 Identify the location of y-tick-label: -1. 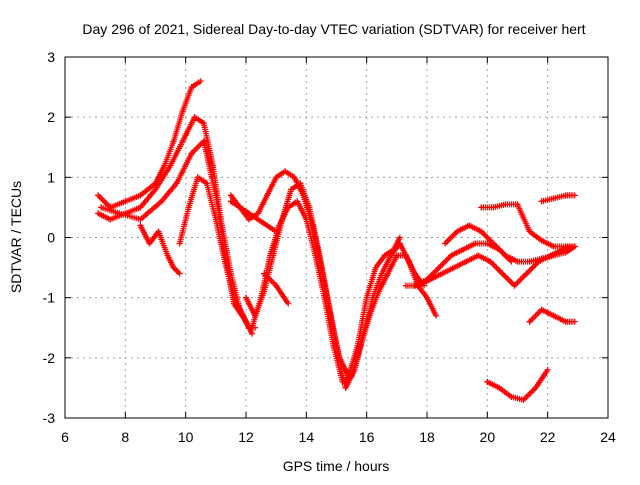
(49, 298).